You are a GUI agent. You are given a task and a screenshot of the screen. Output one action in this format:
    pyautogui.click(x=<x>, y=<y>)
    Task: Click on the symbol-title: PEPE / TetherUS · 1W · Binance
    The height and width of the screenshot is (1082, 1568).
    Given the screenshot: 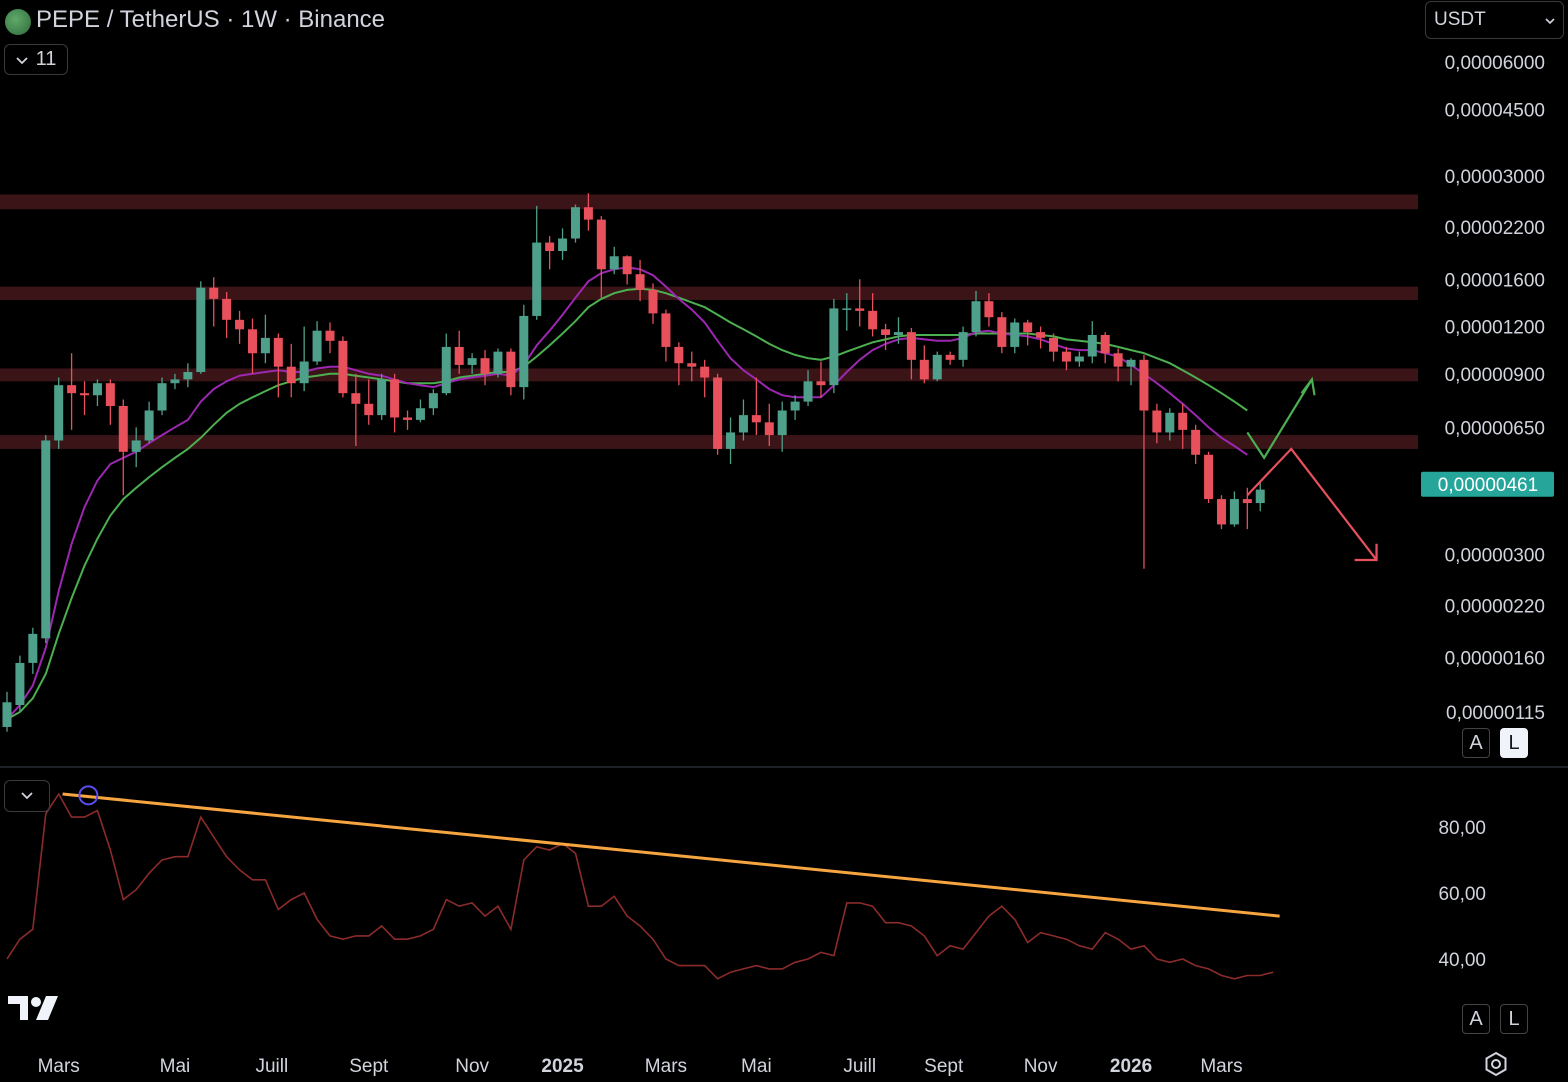 What is the action you would take?
    pyautogui.click(x=211, y=19)
    